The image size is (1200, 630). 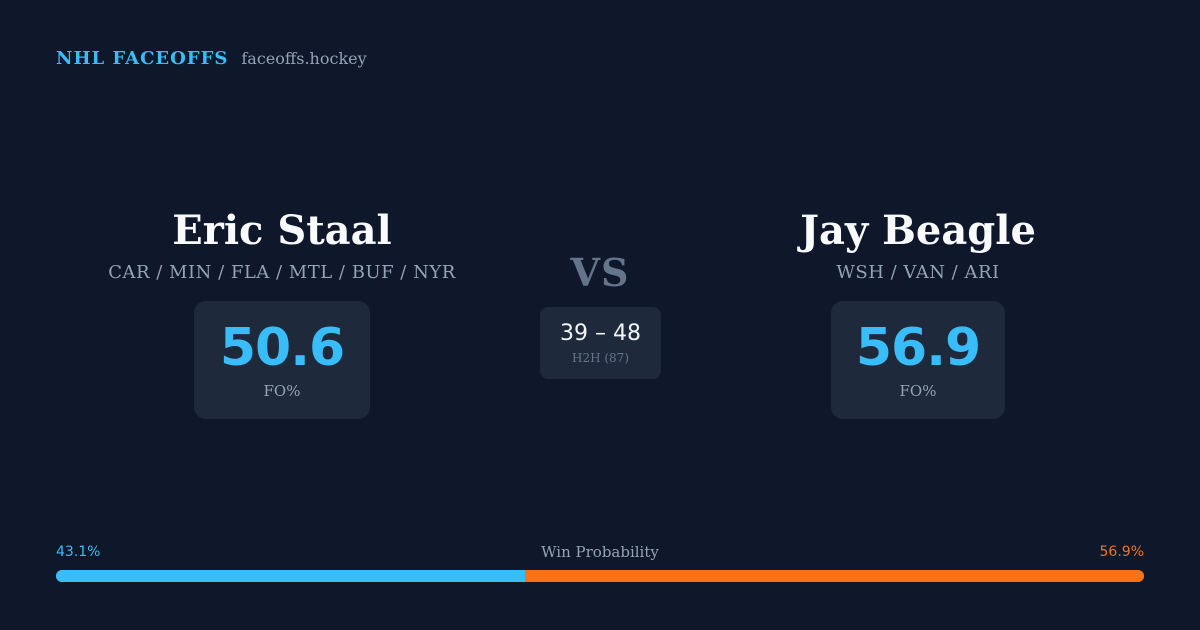 What do you see at coordinates (282, 391) in the screenshot?
I see `player-left-fo-label: FO%` at bounding box center [282, 391].